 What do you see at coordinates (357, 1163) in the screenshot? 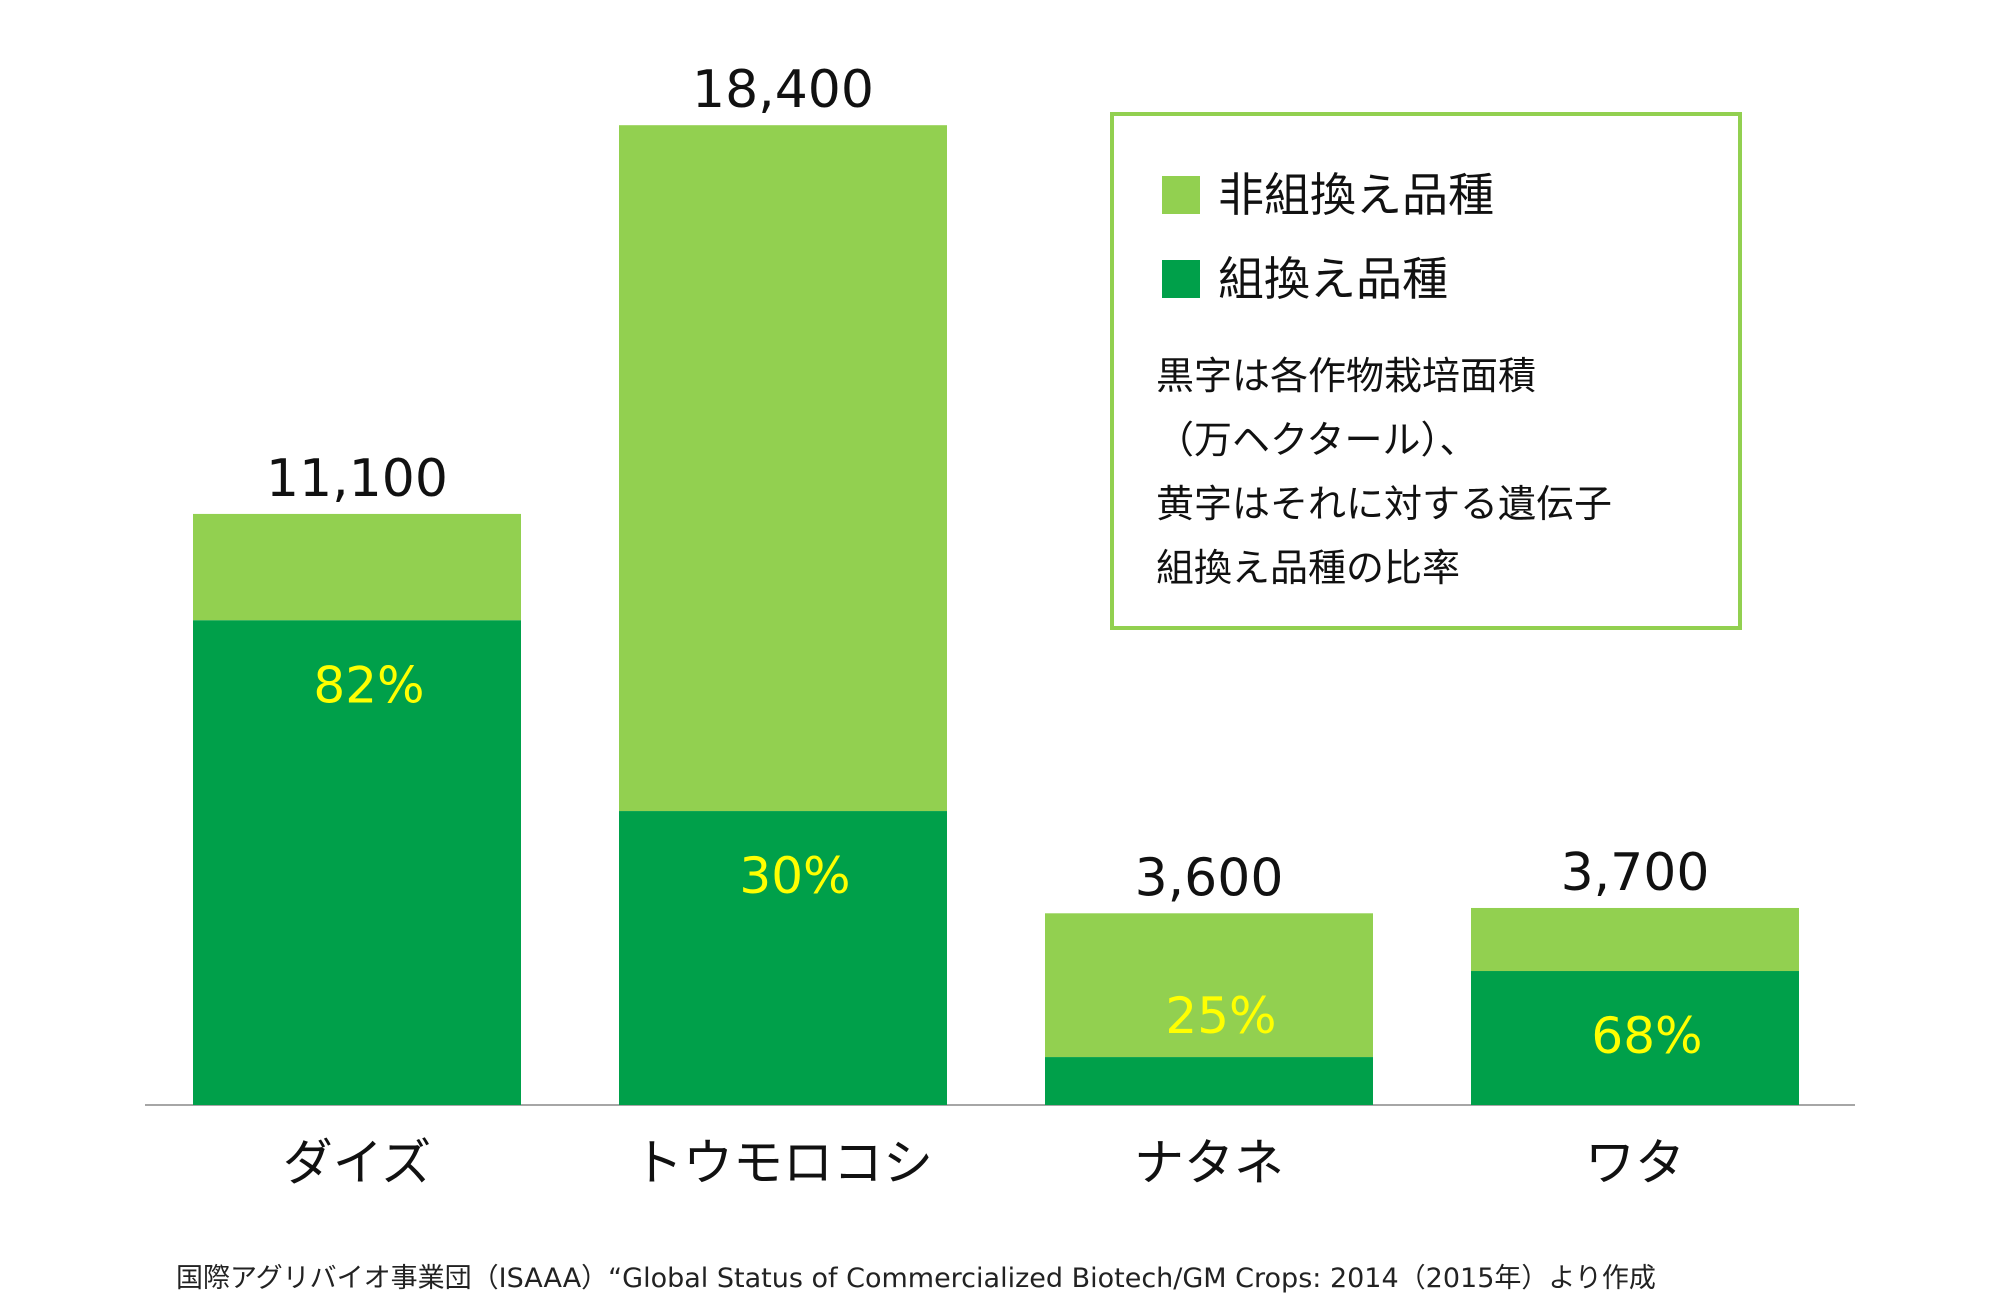
I see `category-label: ダイズ` at bounding box center [357, 1163].